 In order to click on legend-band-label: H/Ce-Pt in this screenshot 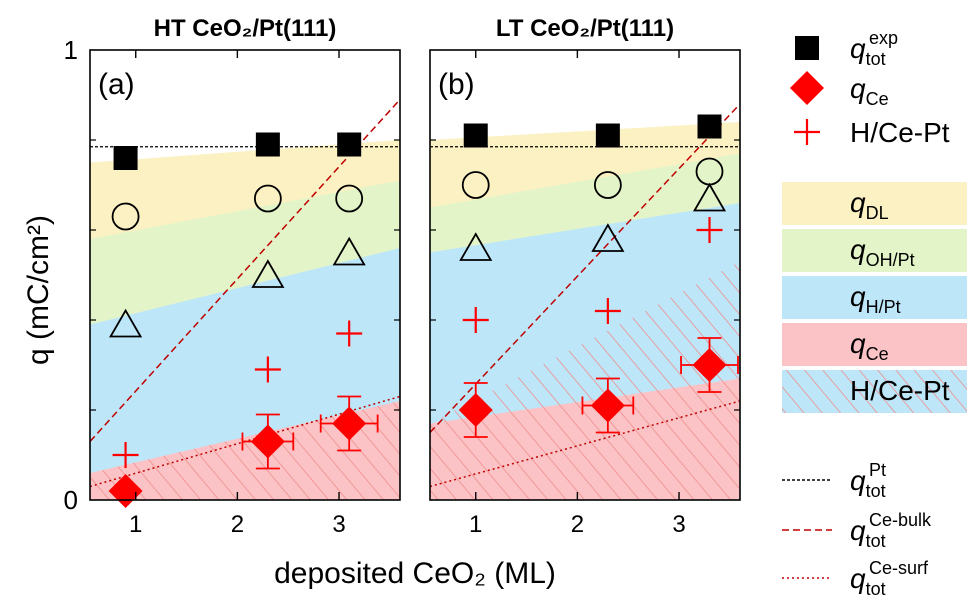, I will do `click(900, 390)`.